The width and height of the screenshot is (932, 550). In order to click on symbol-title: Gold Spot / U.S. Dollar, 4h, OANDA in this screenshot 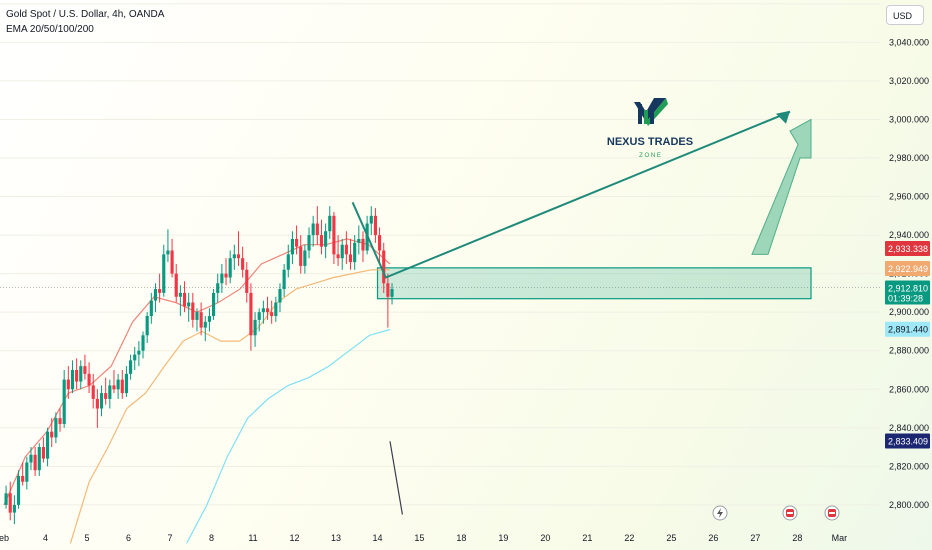, I will do `click(85, 14)`.